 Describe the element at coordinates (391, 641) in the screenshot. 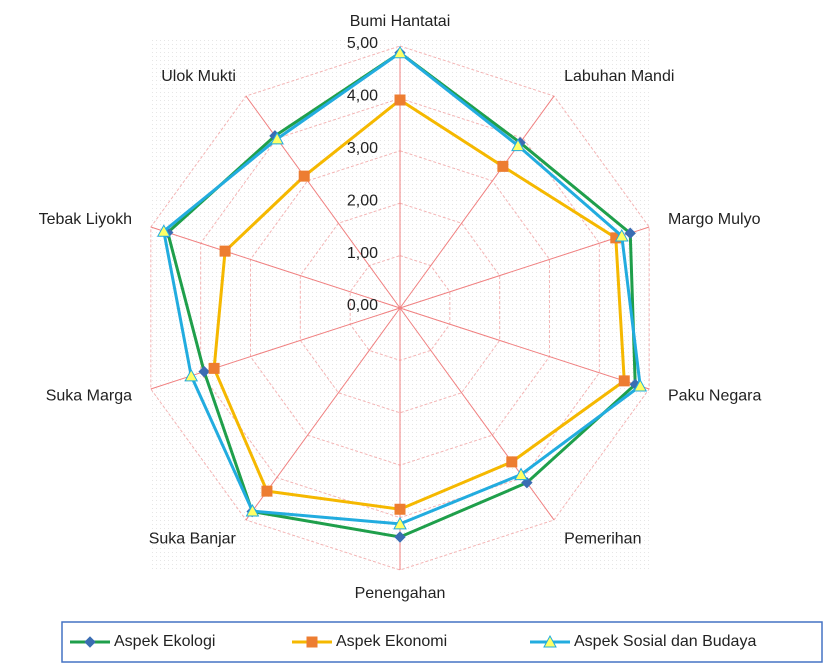

I see `legend-label: Aspek Ekonomi` at that location.